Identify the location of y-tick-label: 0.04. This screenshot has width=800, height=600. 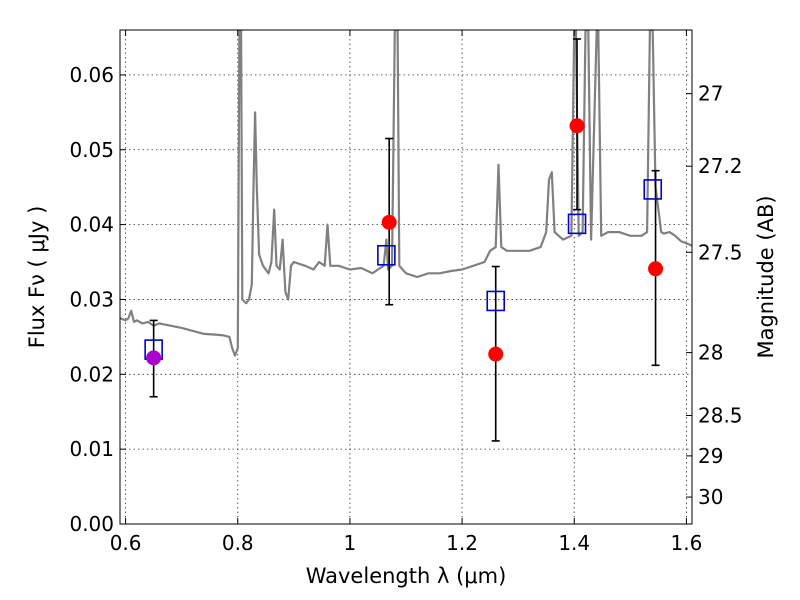
(91, 225).